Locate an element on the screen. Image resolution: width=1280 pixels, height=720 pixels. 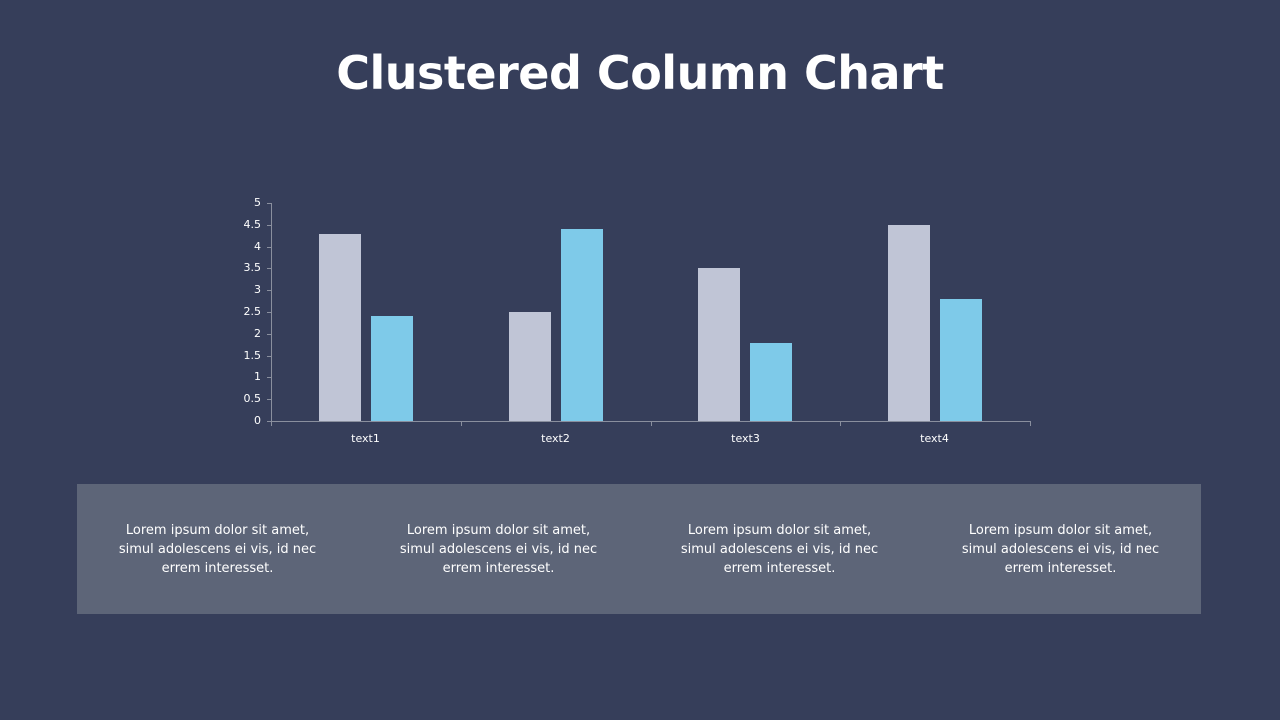
x-axis is located at coordinates (650, 421).